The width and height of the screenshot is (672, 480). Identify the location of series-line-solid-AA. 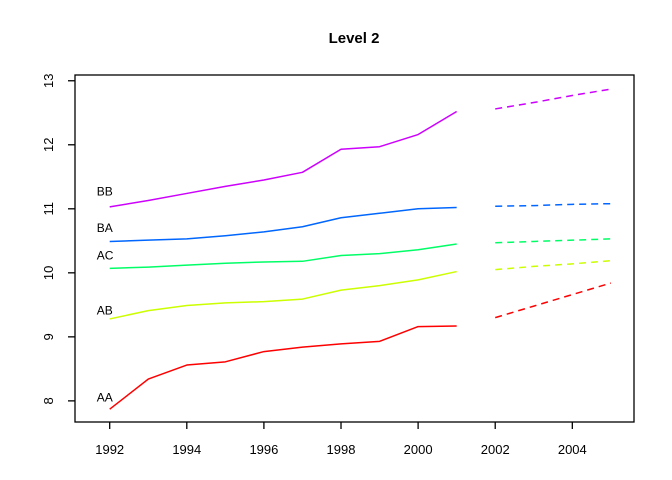
(283, 367).